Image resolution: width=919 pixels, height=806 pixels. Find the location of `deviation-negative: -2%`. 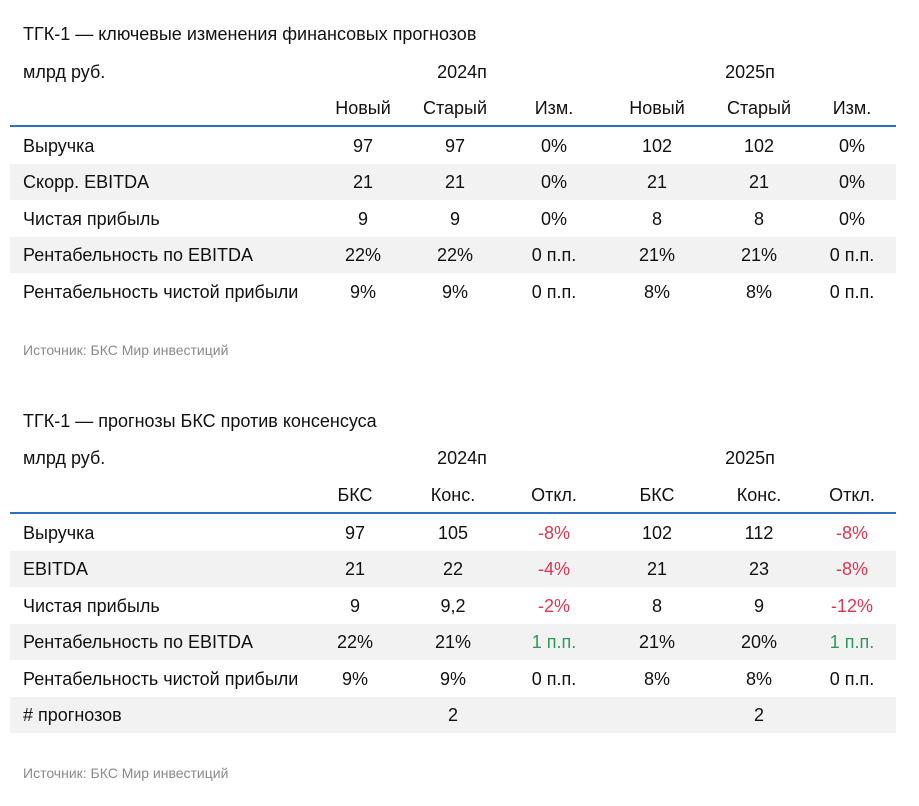

deviation-negative: -2% is located at coordinates (553, 606).